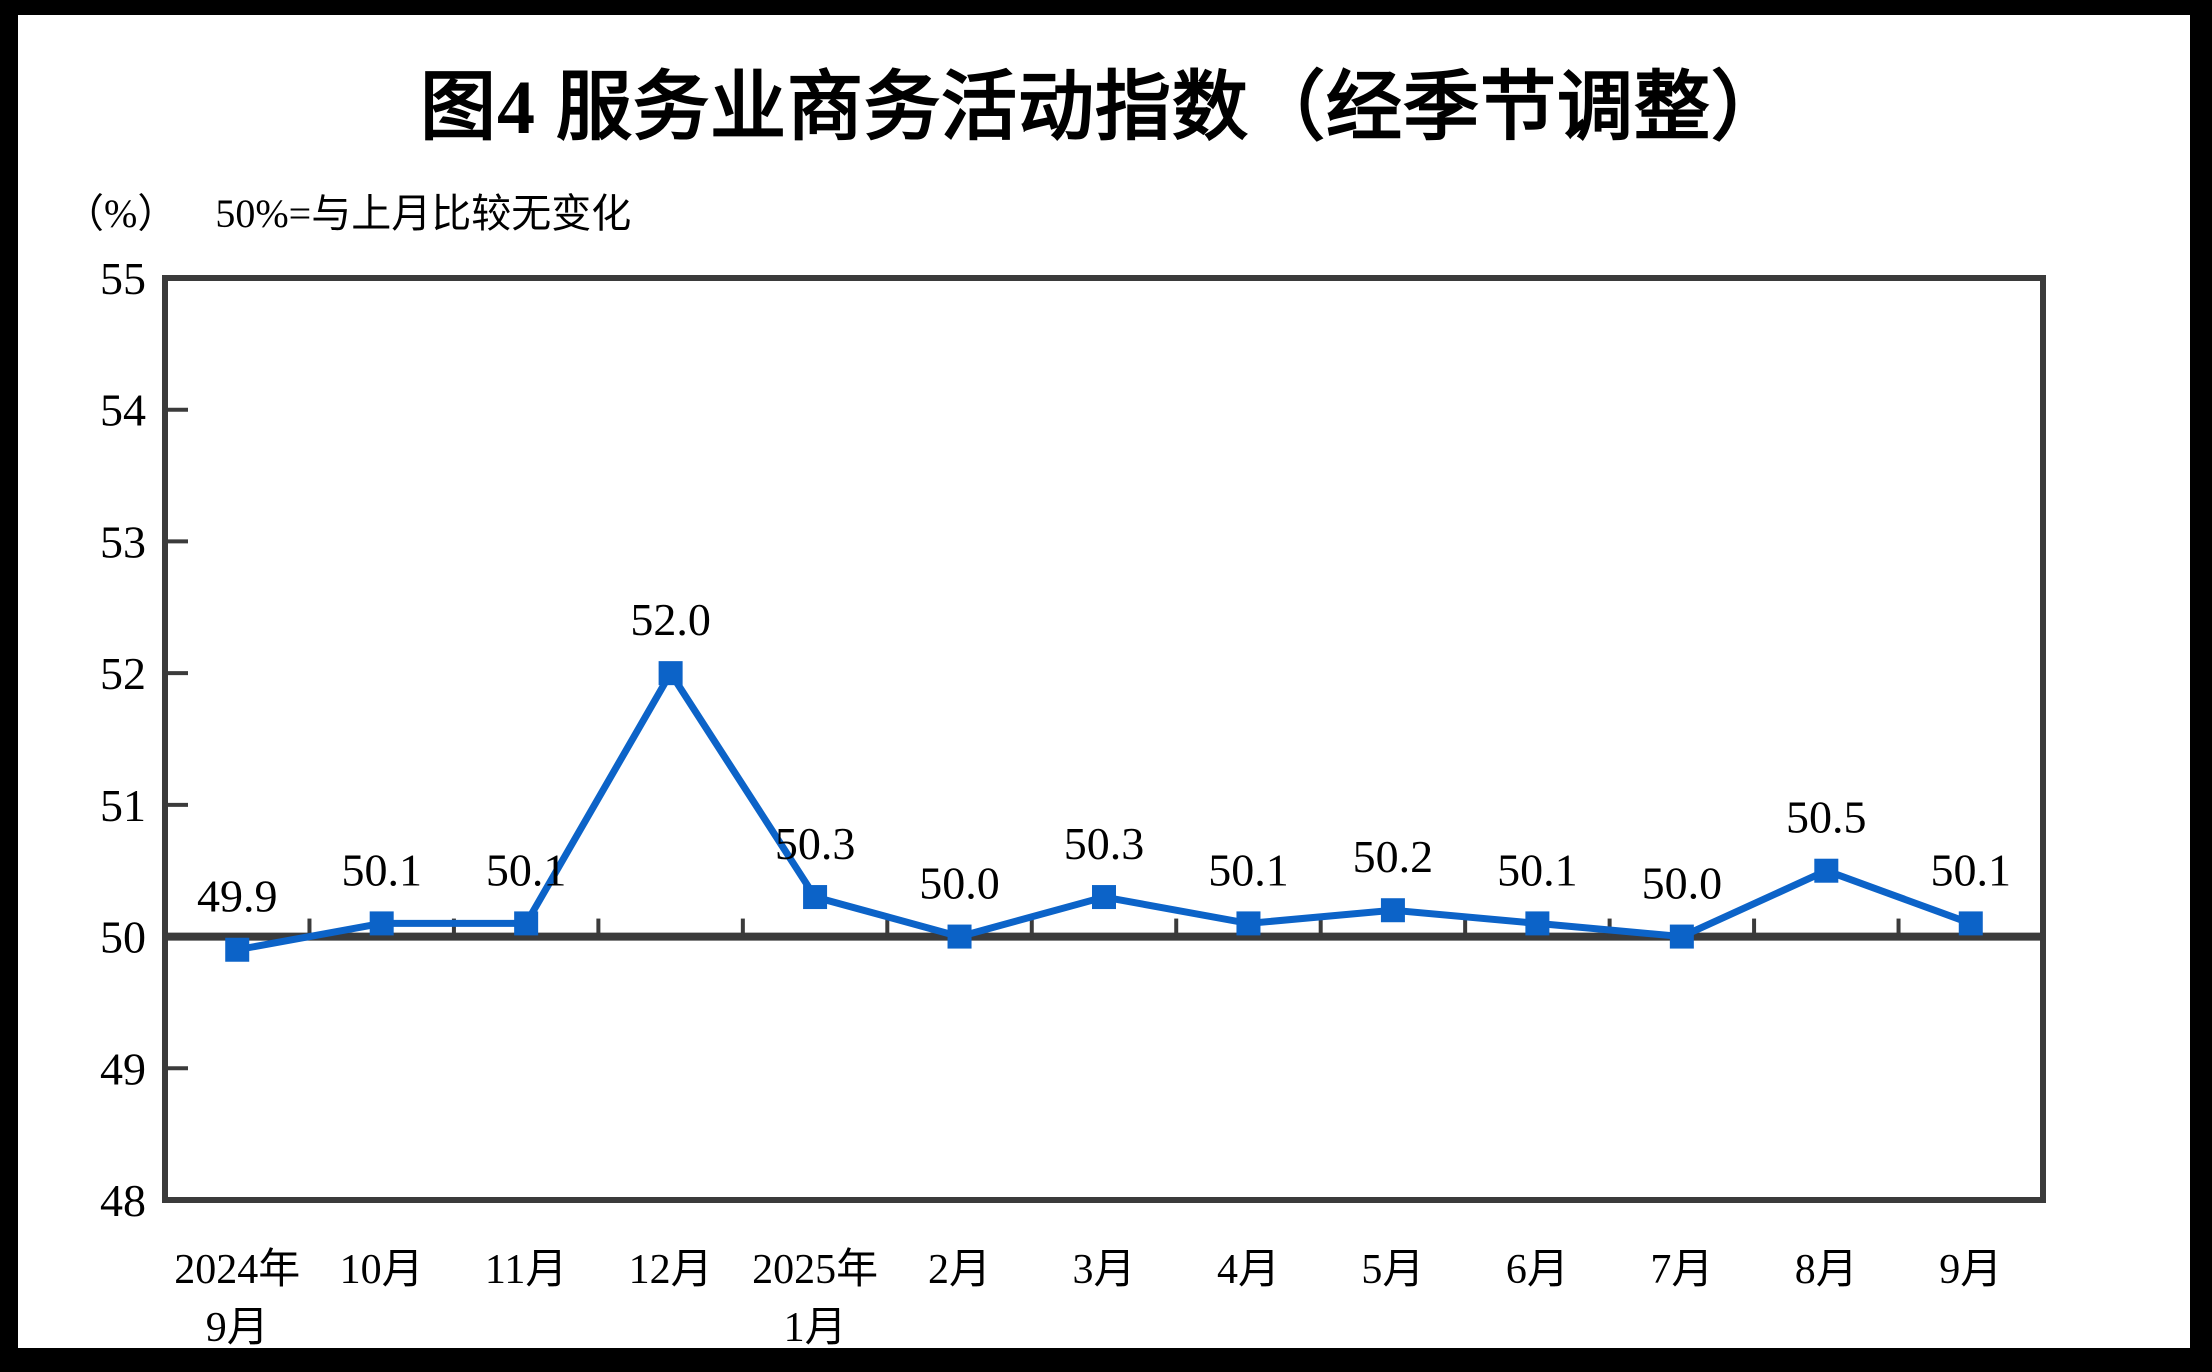 This screenshot has height=1372, width=2212. Describe the element at coordinates (123, 805) in the screenshot. I see `y-axis-tick-label: 51` at that location.